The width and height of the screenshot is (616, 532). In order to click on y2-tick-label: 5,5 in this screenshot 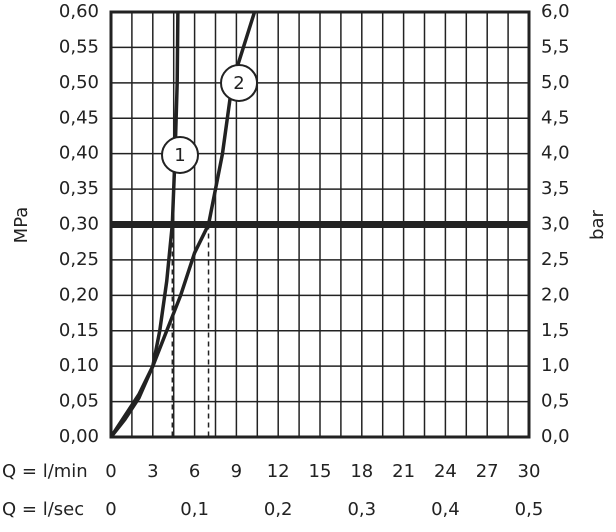, I will do `click(555, 46)`.